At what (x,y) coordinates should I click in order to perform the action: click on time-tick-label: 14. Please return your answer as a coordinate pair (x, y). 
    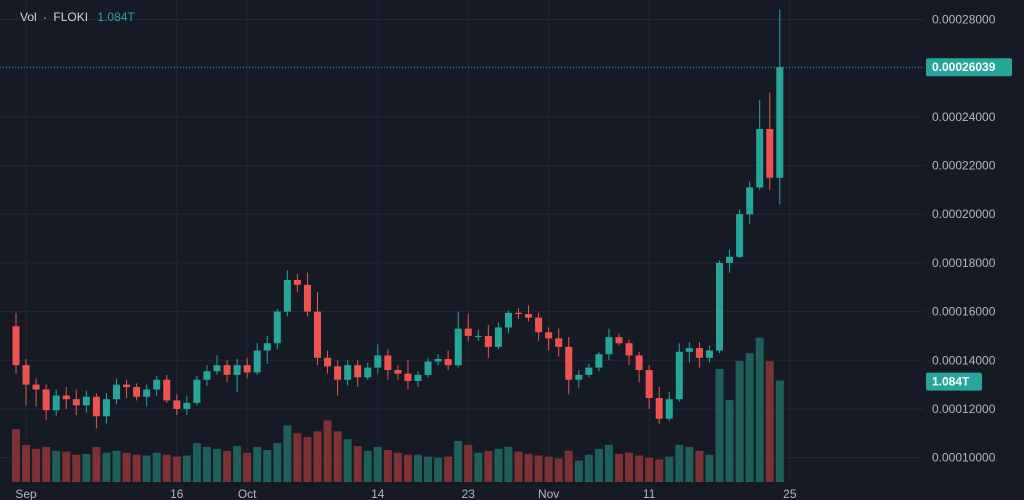
    Looking at the image, I should click on (378, 493).